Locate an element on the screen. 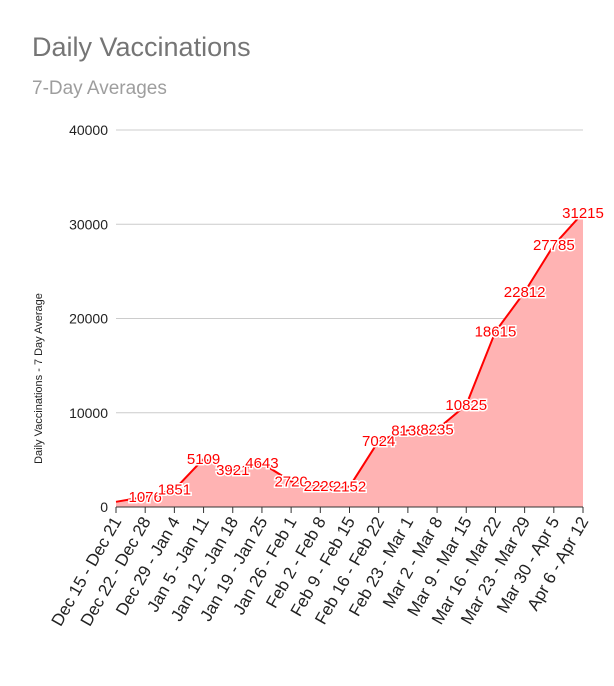  data-label: 18615 is located at coordinates (496, 332).